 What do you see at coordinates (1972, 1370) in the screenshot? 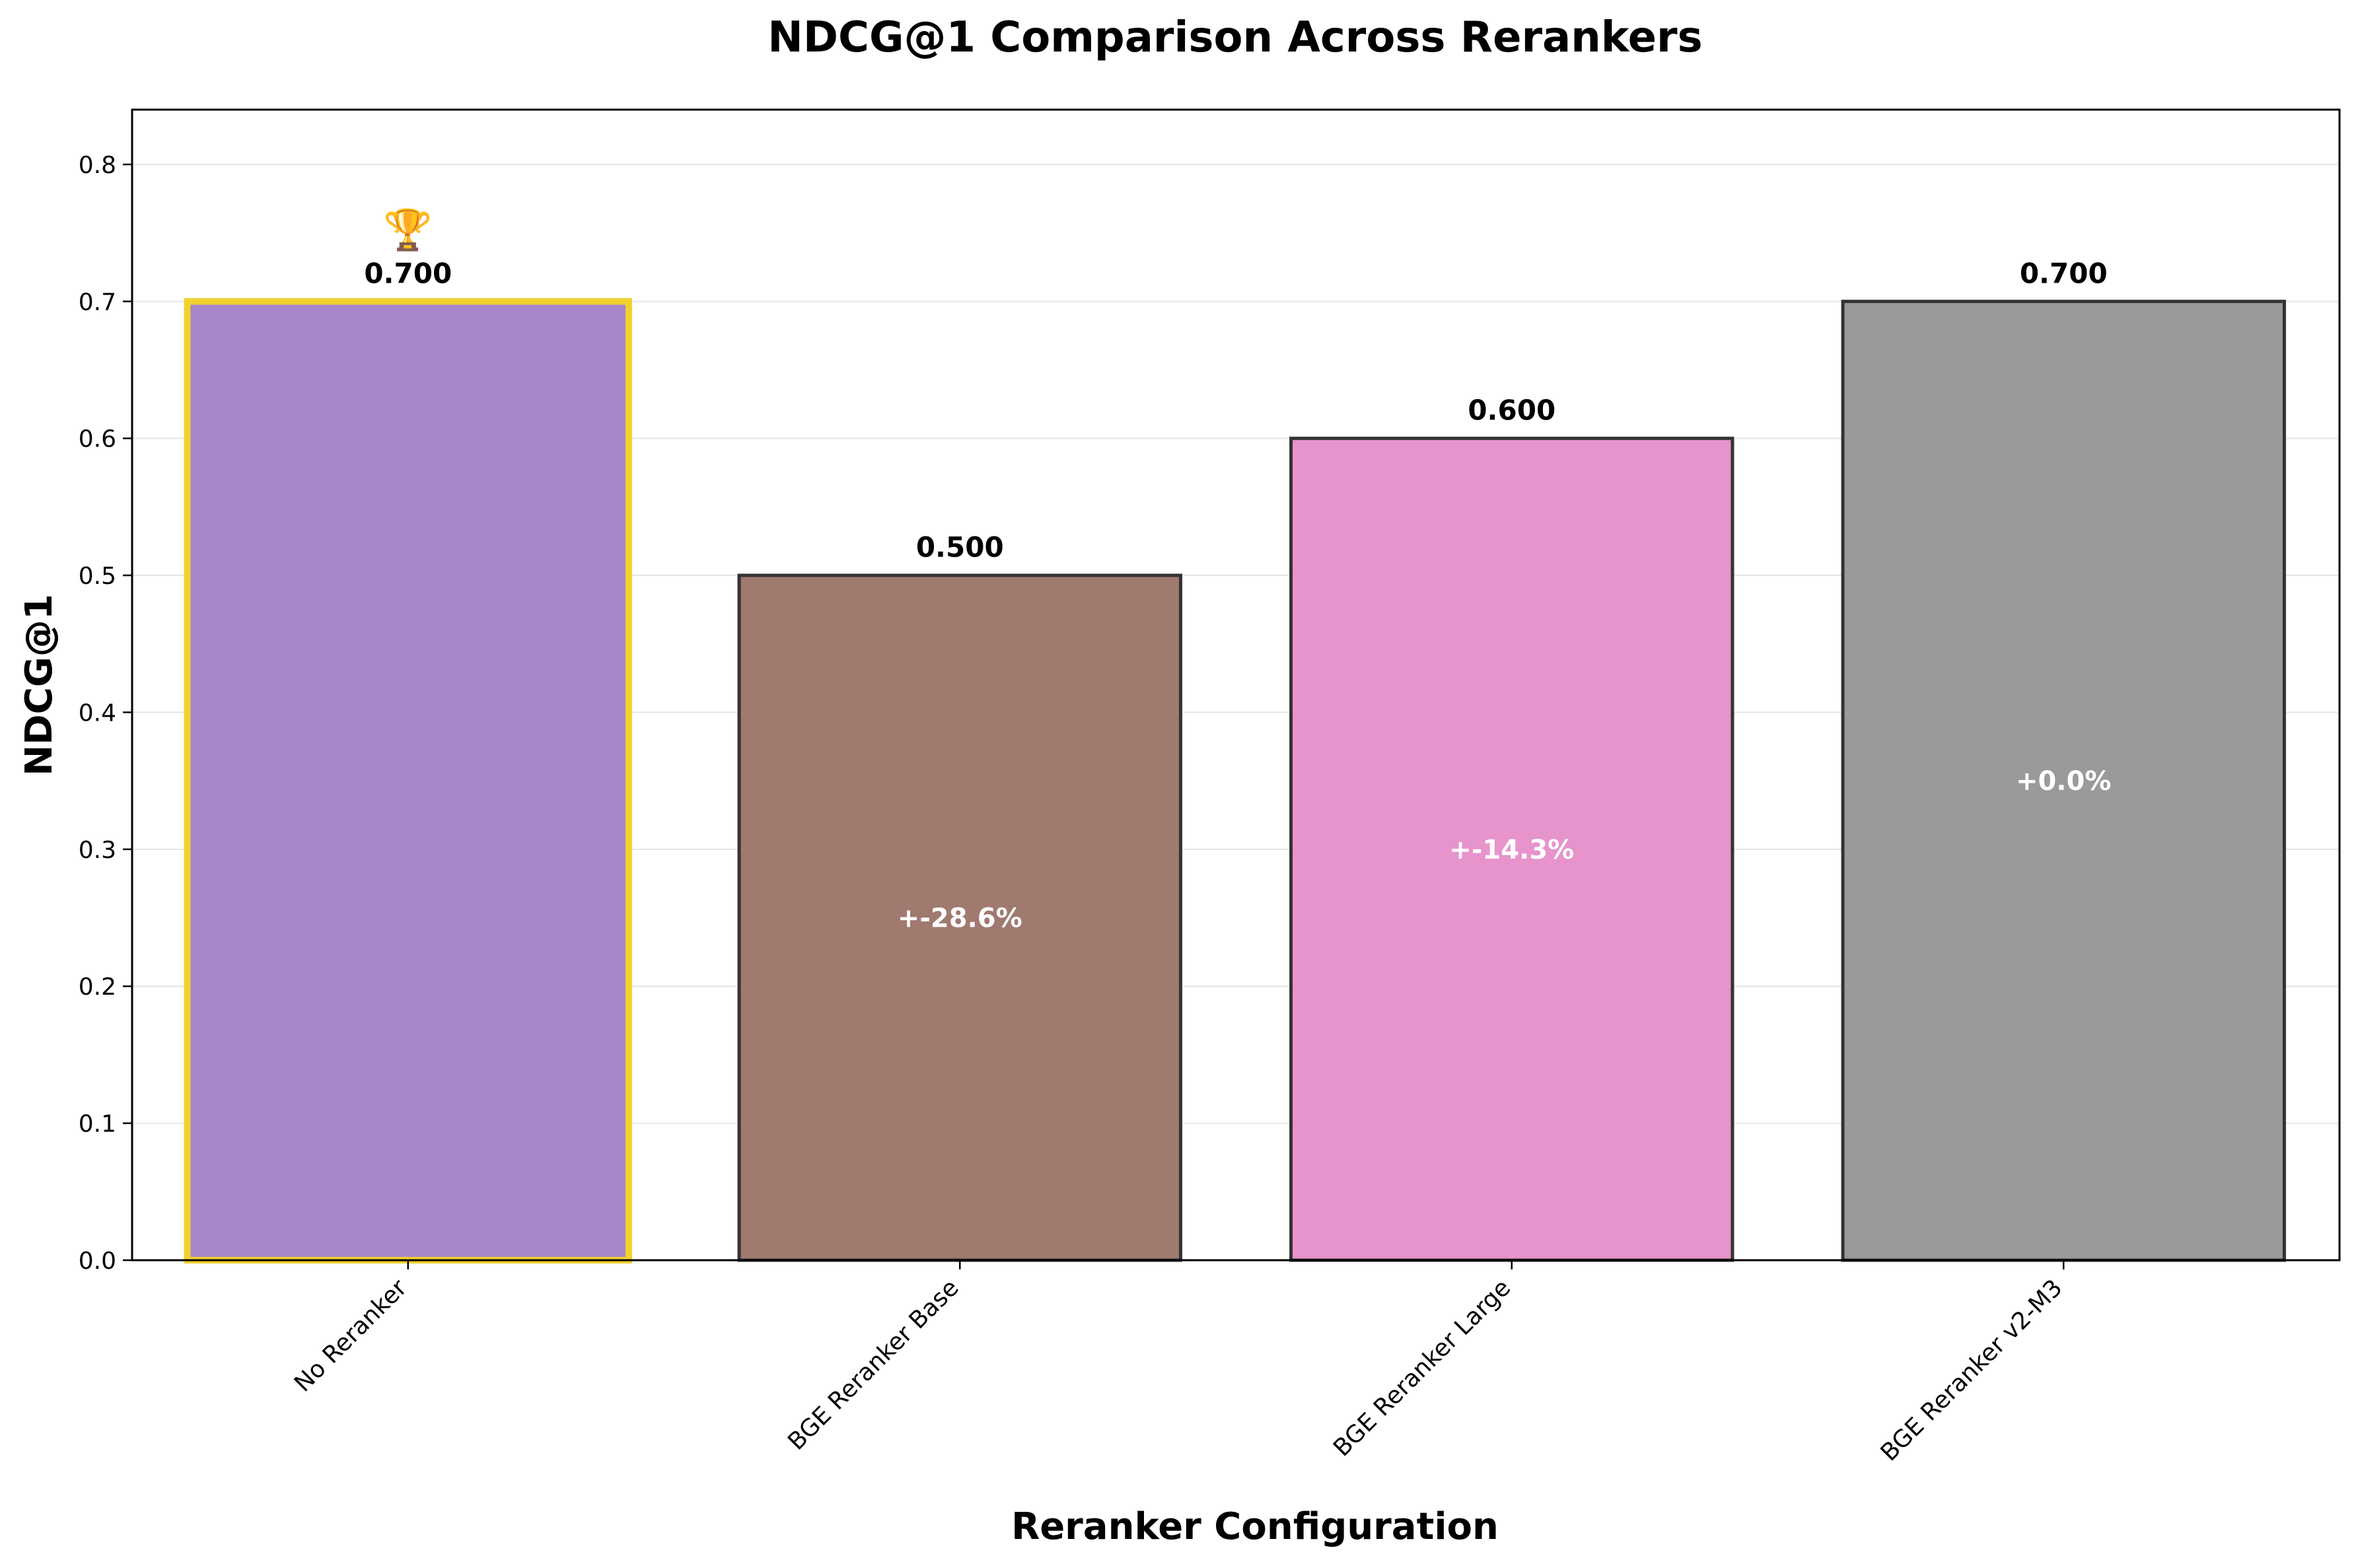
I see `x-tick-label: BGE Reranker v2-M3` at bounding box center [1972, 1370].